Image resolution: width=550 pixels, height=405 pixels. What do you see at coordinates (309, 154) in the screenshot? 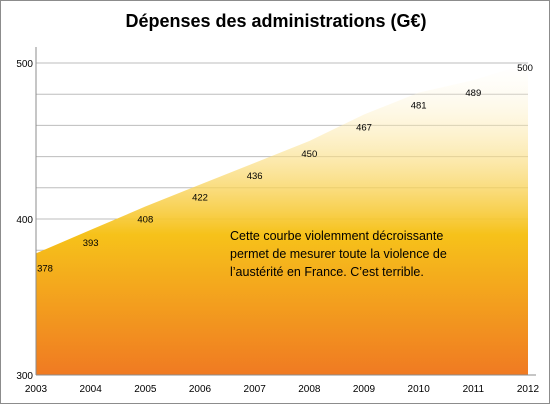
I see `data-label: 450` at bounding box center [309, 154].